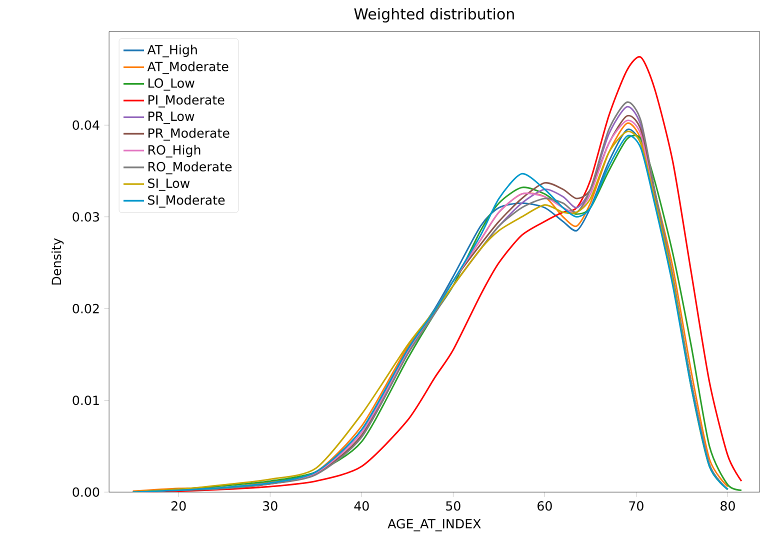 The width and height of the screenshot is (760, 552). I want to click on chart-title: Weighted distribution, so click(434, 15).